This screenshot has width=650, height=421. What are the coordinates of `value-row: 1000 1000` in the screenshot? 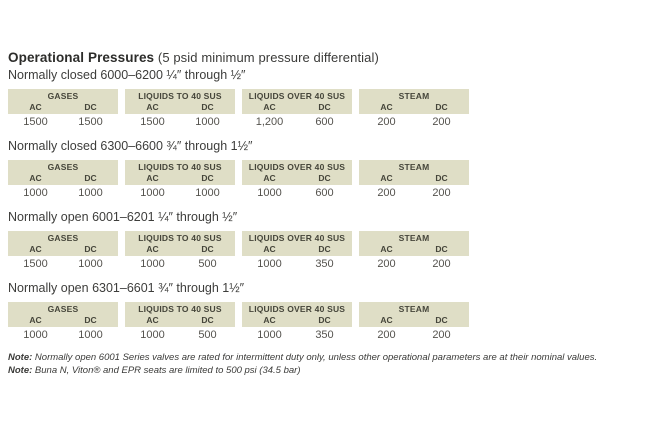 It's located at (63, 335).